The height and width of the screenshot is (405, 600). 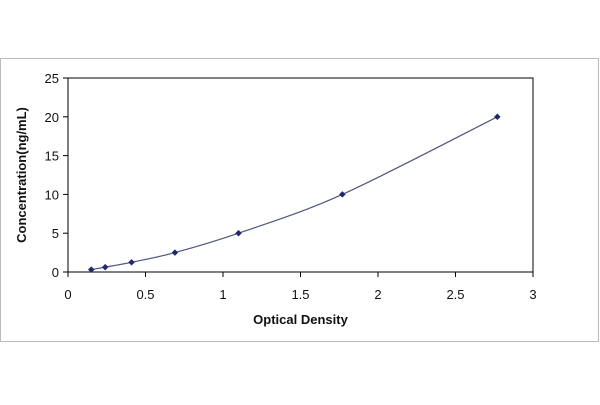 What do you see at coordinates (21, 175) in the screenshot?
I see `y-axis-title: Concentration(ng/mL)` at bounding box center [21, 175].